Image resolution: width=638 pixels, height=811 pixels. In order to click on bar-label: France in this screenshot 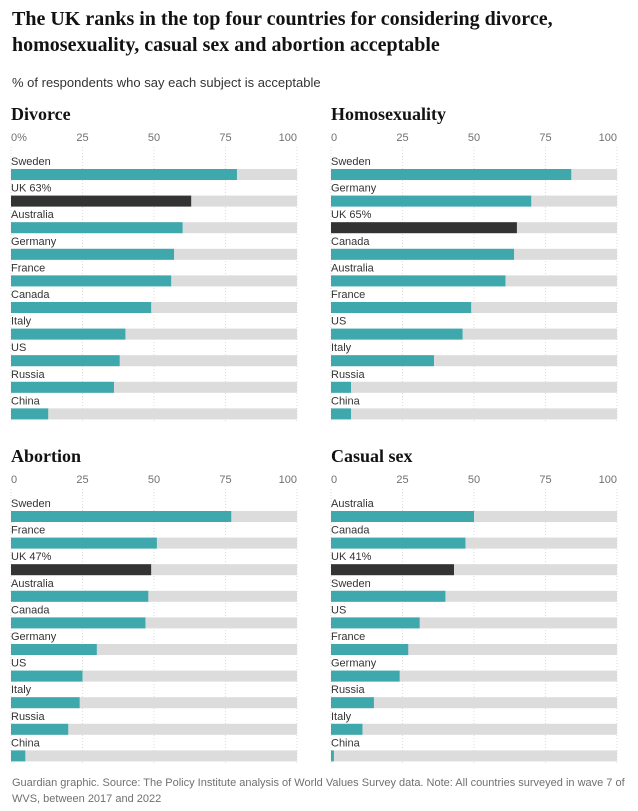, I will do `click(28, 531)`.